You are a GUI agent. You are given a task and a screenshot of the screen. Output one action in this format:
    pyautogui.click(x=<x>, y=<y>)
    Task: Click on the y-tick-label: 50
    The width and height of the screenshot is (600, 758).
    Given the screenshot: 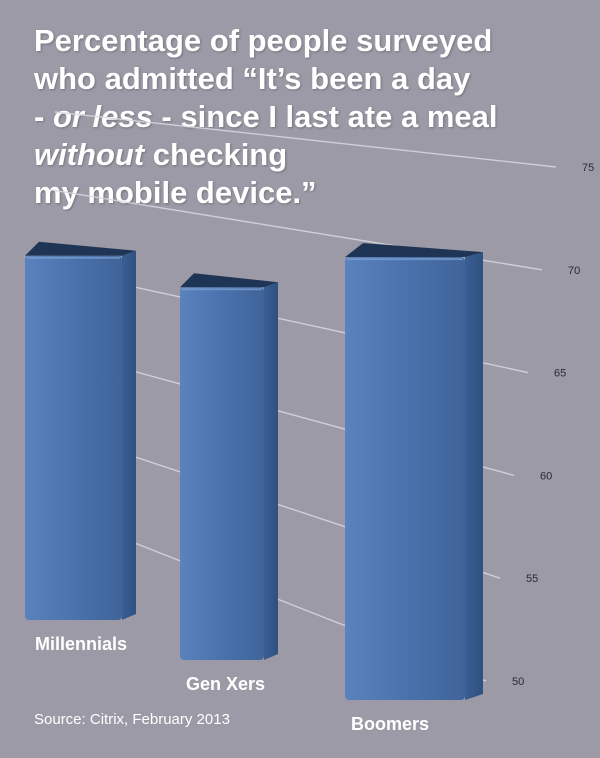 What is the action you would take?
    pyautogui.click(x=518, y=682)
    